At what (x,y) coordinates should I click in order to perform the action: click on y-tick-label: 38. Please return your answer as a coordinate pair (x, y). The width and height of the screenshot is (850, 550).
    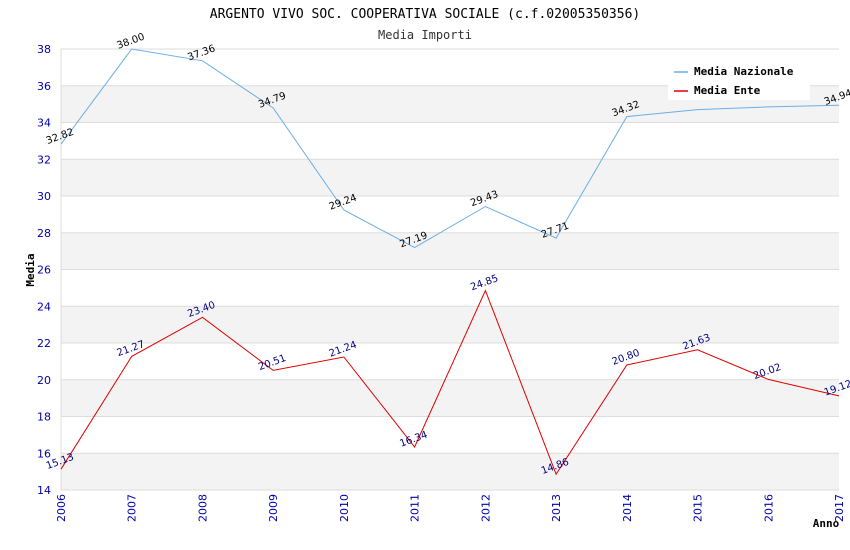
    Looking at the image, I should click on (44, 49).